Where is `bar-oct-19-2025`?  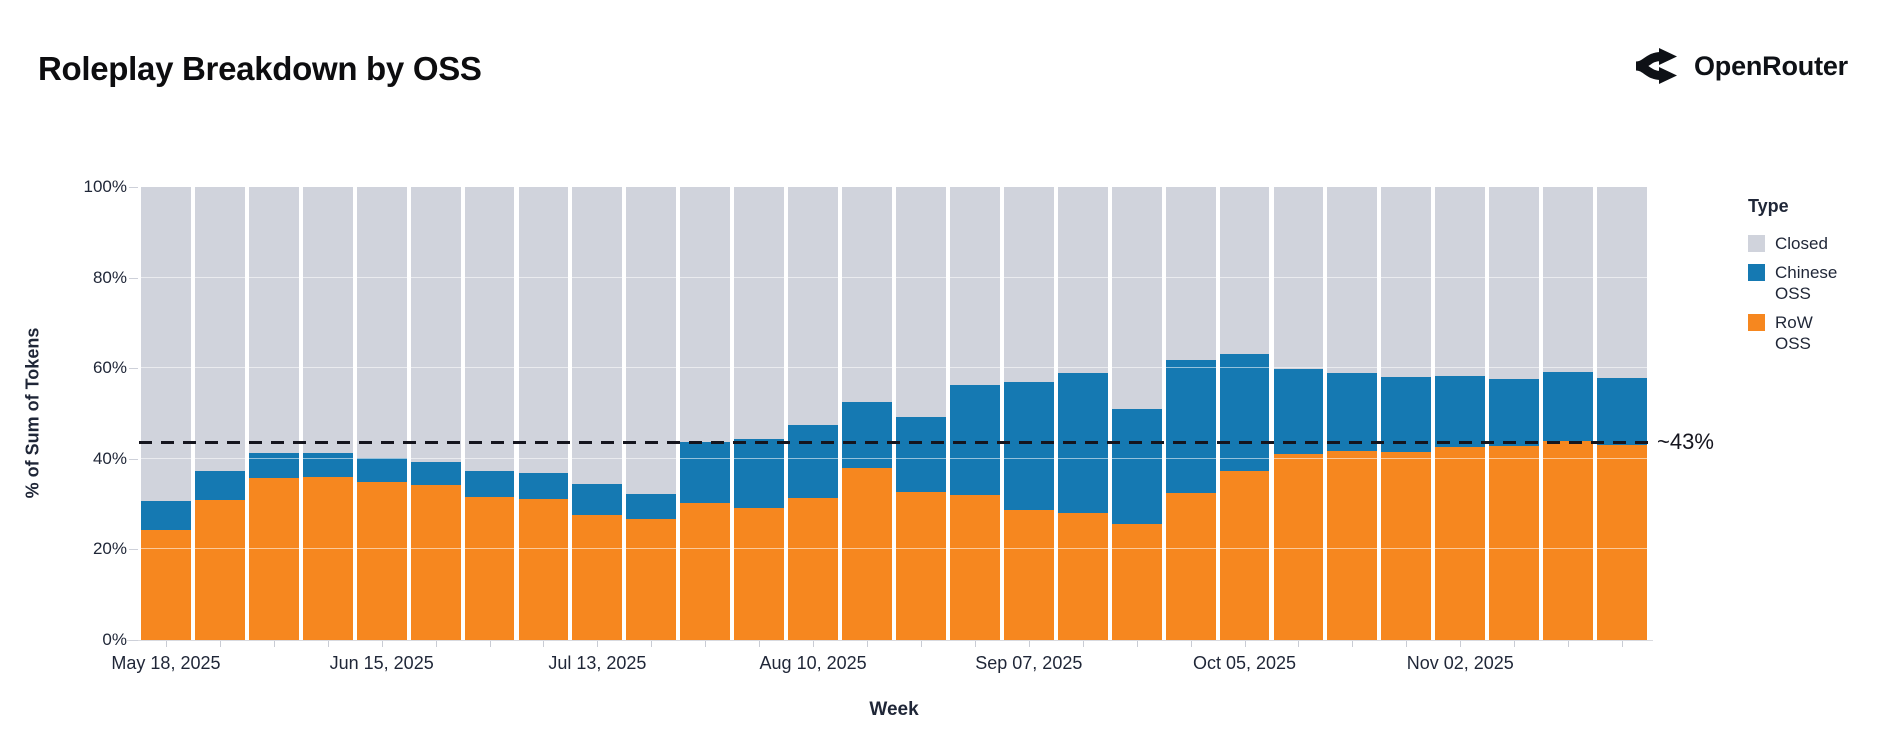
bar-oct-19-2025 is located at coordinates (1352, 413).